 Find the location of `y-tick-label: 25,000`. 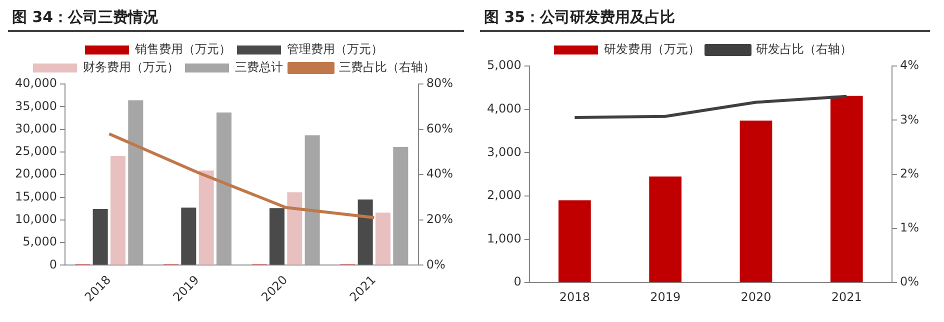

y-tick-label: 25,000 is located at coordinates (35, 151).